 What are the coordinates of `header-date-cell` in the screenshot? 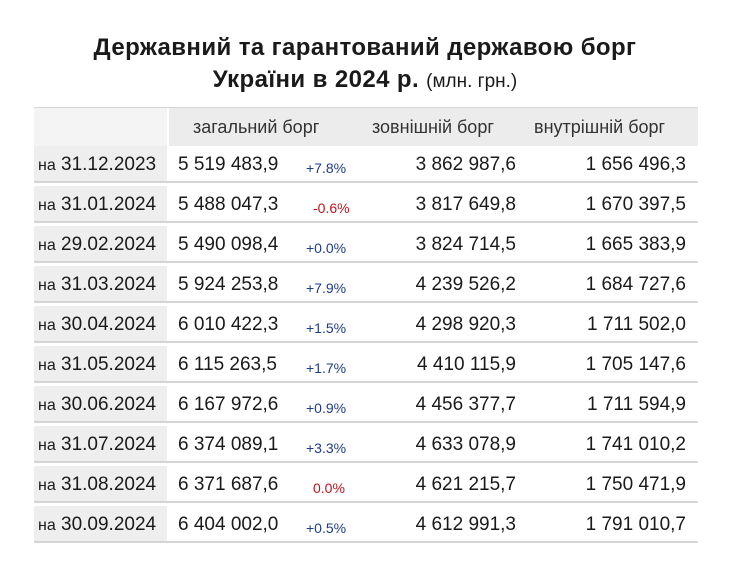 It's located at (100, 127).